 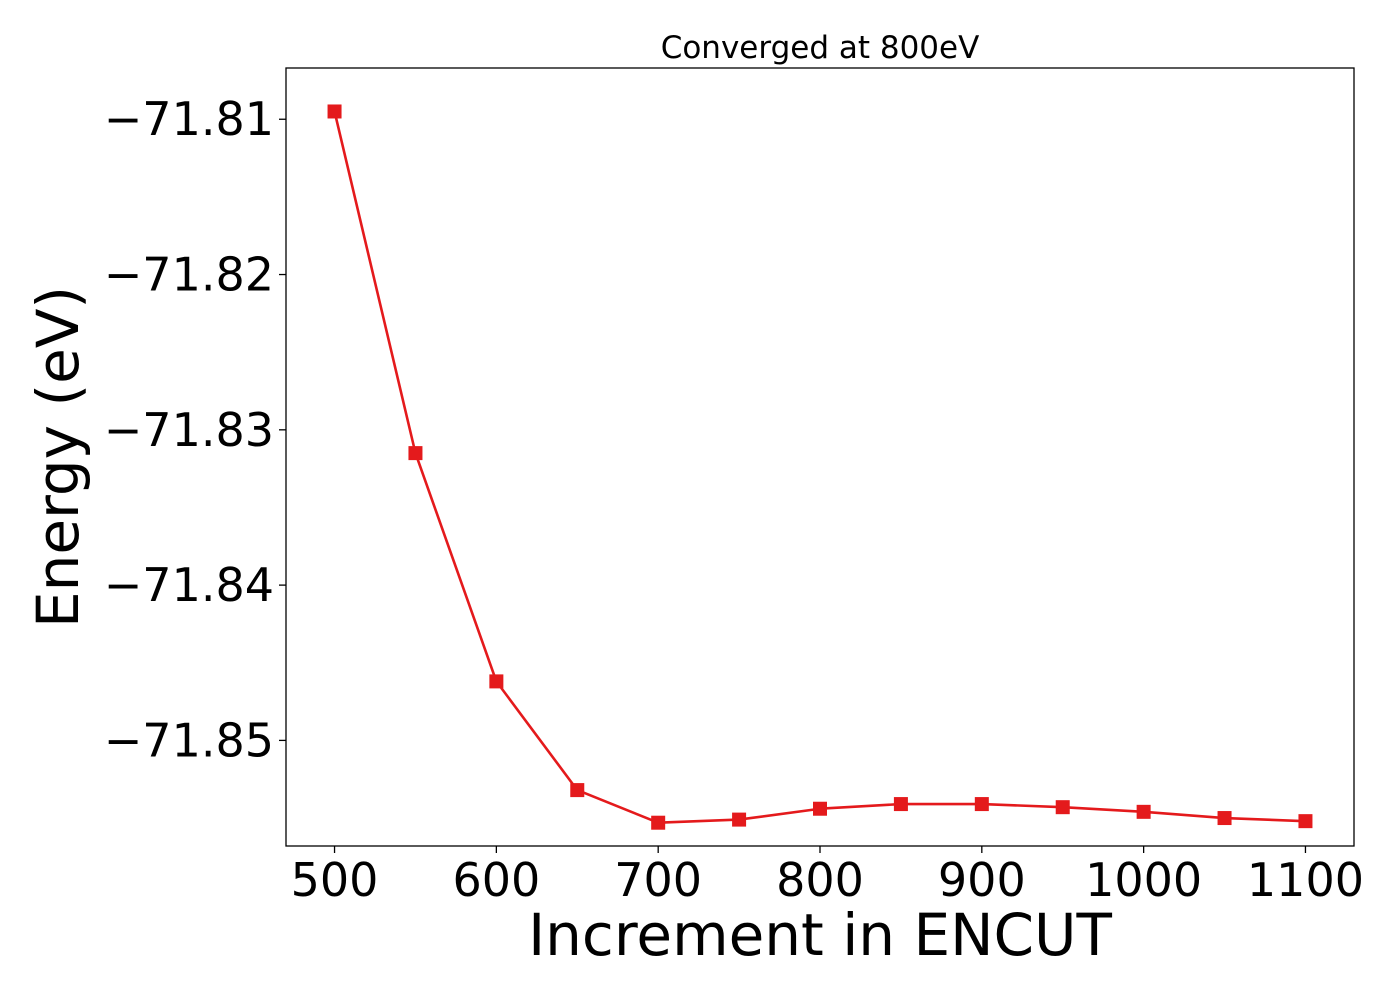 I want to click on y-axis: −71.81 −71.82 −71.83 −71.84 −71.85, so click(x=195, y=429).